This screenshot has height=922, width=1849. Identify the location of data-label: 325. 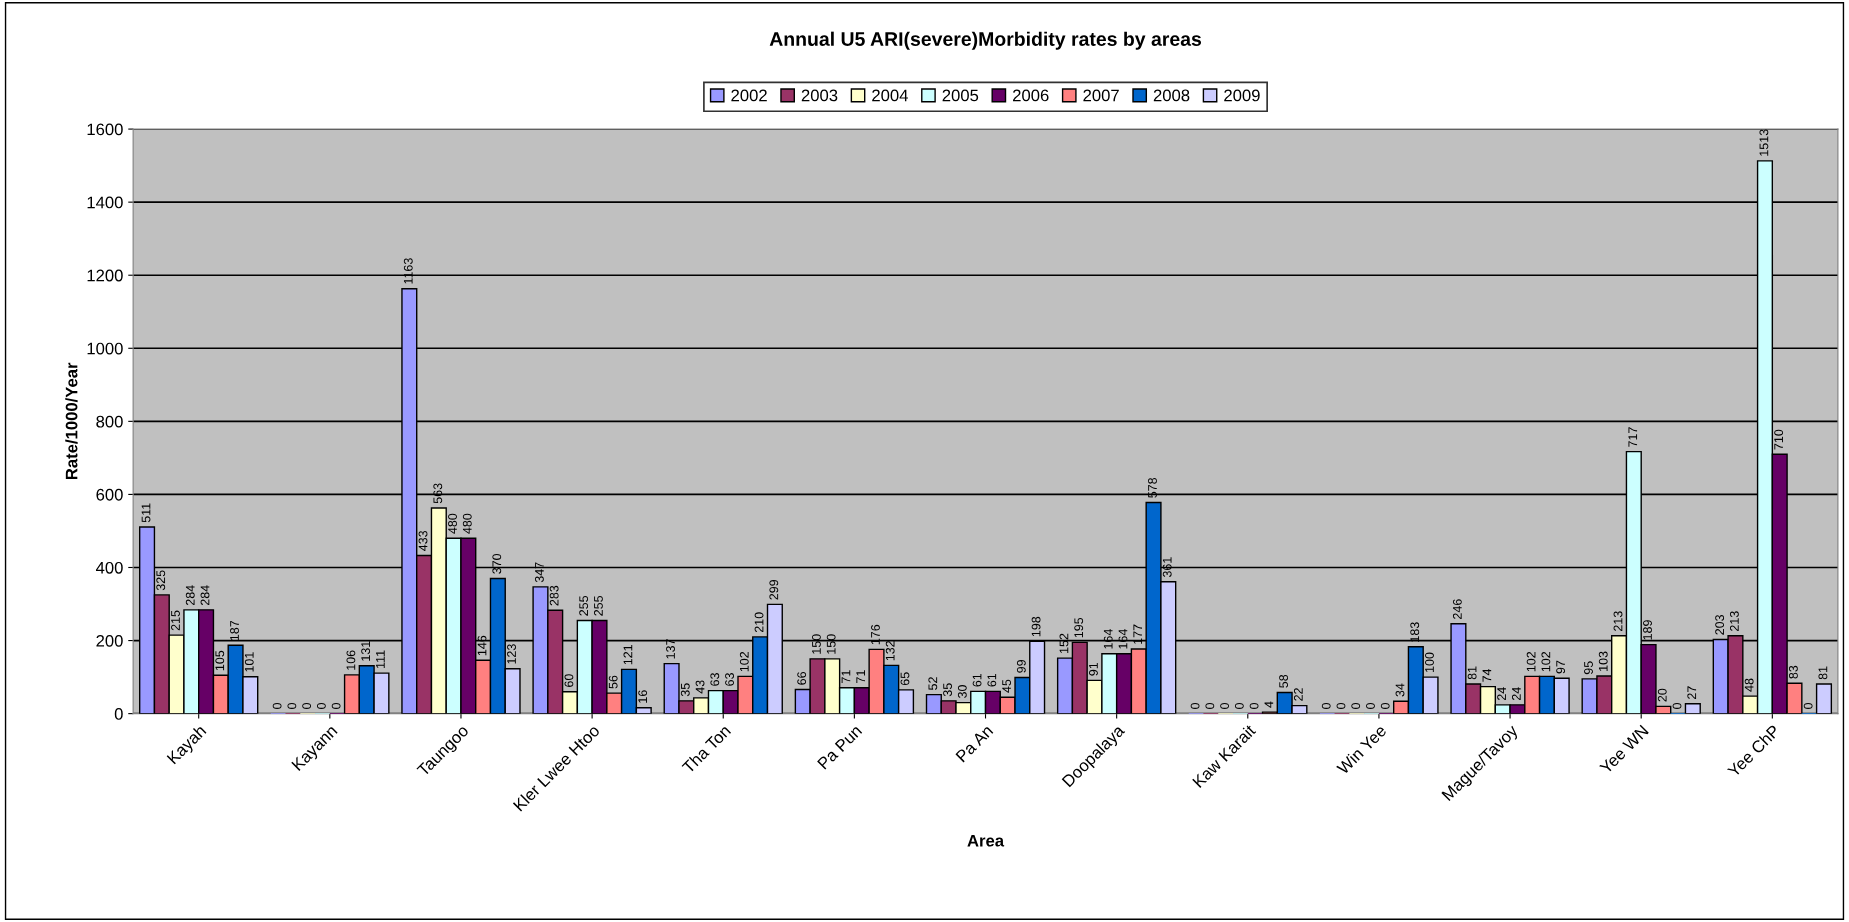
(161, 580).